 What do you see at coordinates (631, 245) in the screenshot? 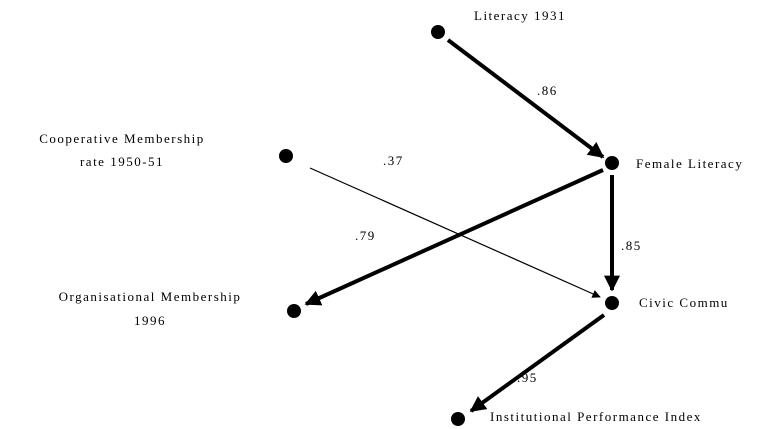
I see `coefficient: .85` at bounding box center [631, 245].